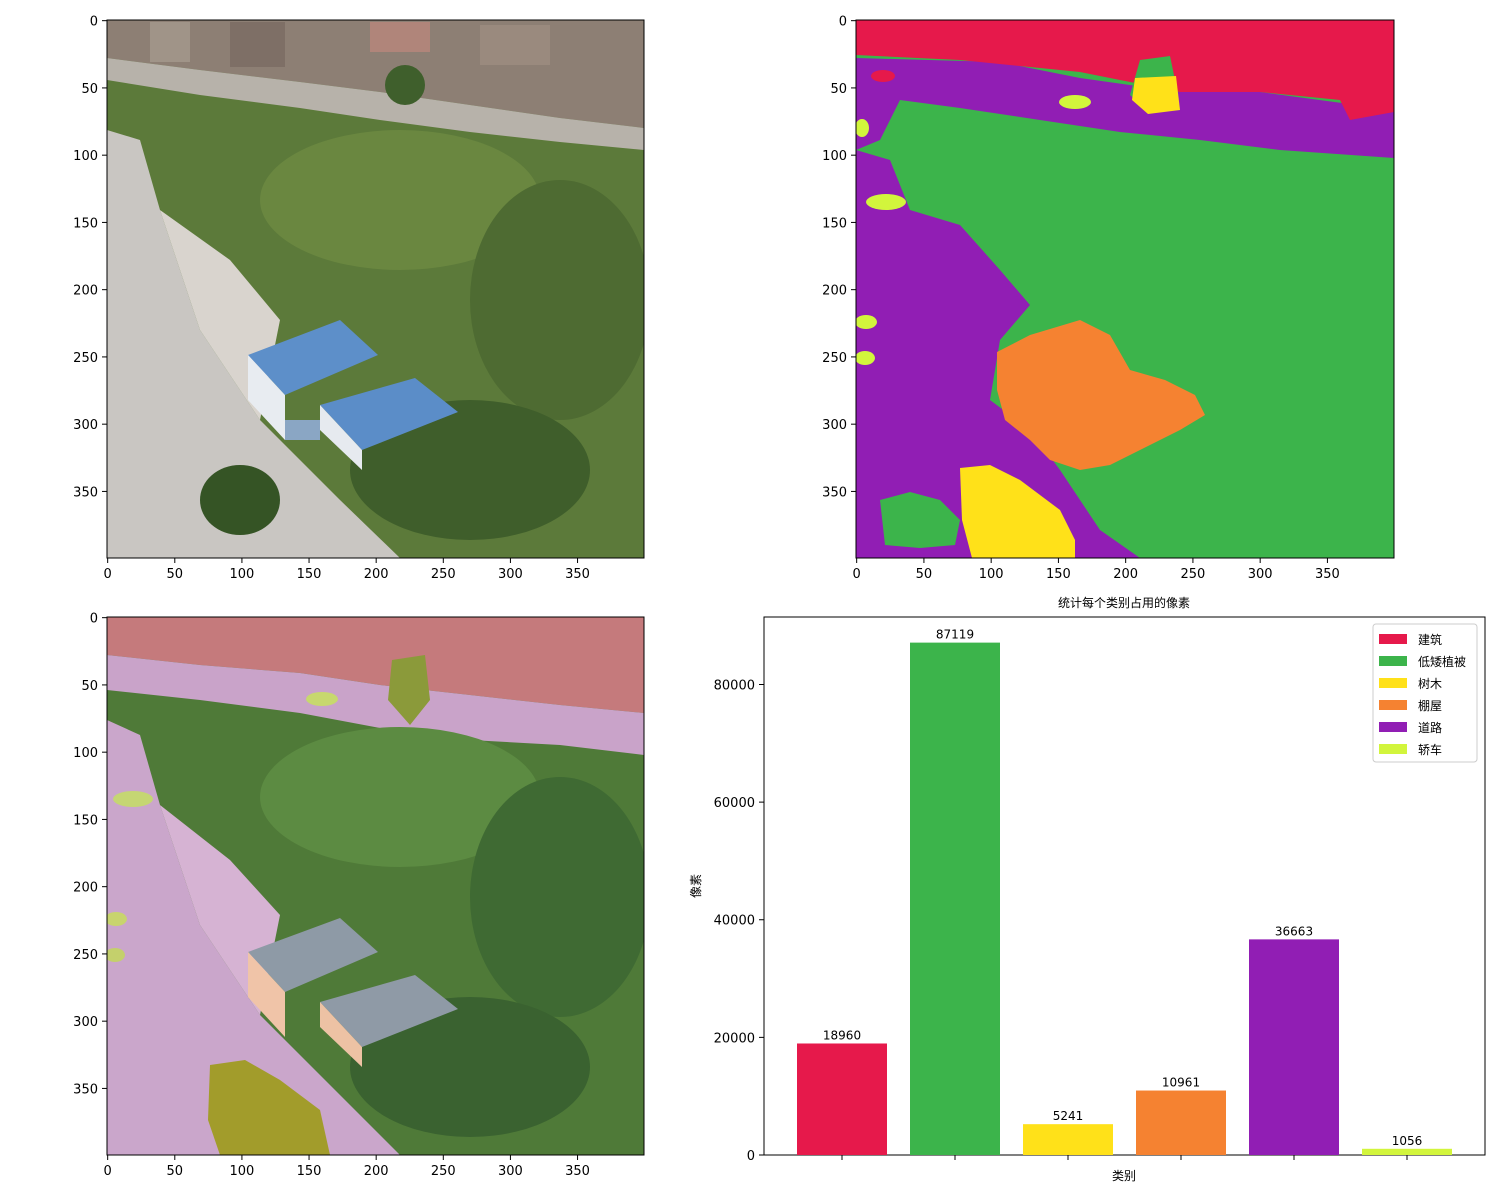 Image resolution: width=1500 pixels, height=1200 pixels. I want to click on mask-y-tick-label: 200, so click(834, 291).